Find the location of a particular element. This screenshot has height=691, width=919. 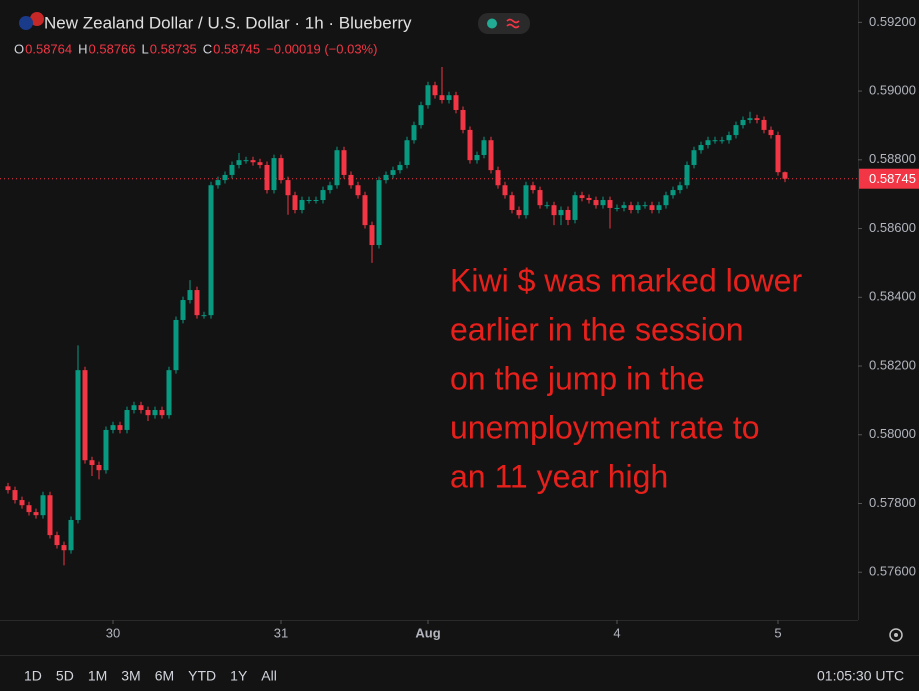

ohlc-change: −0.00019 (−0.03%) is located at coordinates (321, 48).